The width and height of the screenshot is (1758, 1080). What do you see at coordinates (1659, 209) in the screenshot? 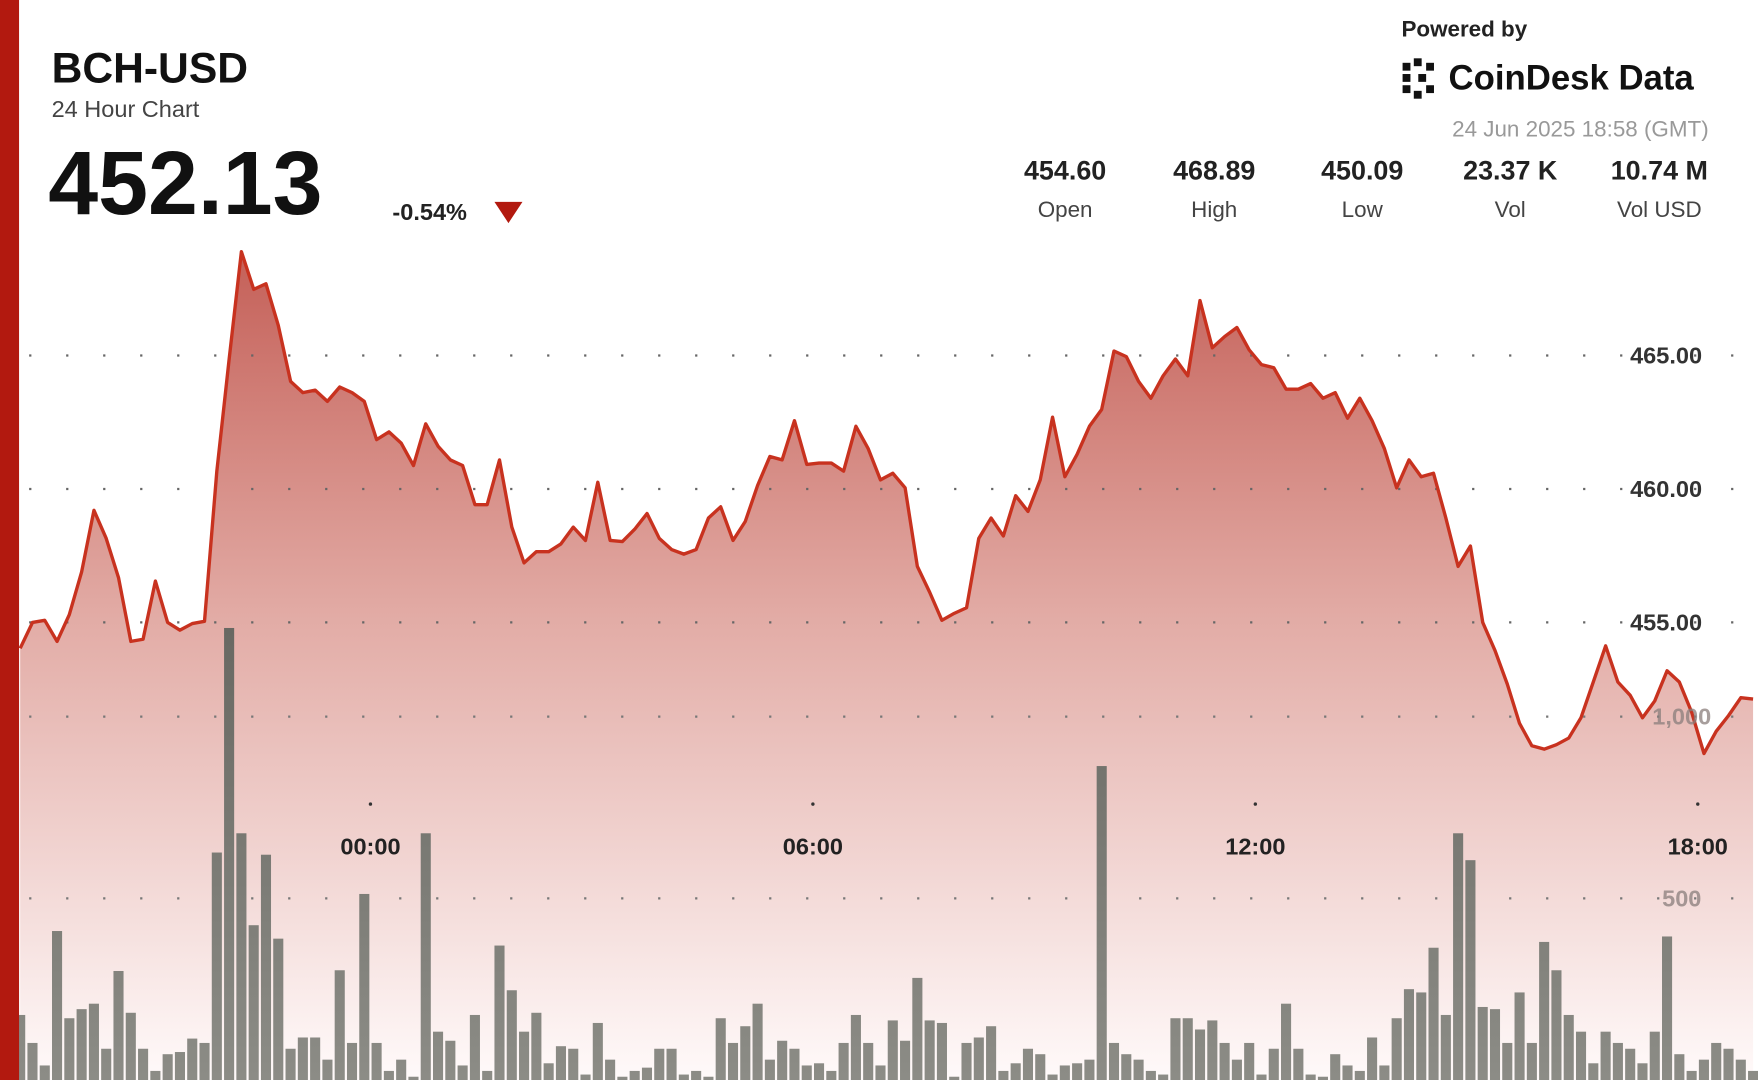
I see `stat-label: Vol USD` at bounding box center [1659, 209].